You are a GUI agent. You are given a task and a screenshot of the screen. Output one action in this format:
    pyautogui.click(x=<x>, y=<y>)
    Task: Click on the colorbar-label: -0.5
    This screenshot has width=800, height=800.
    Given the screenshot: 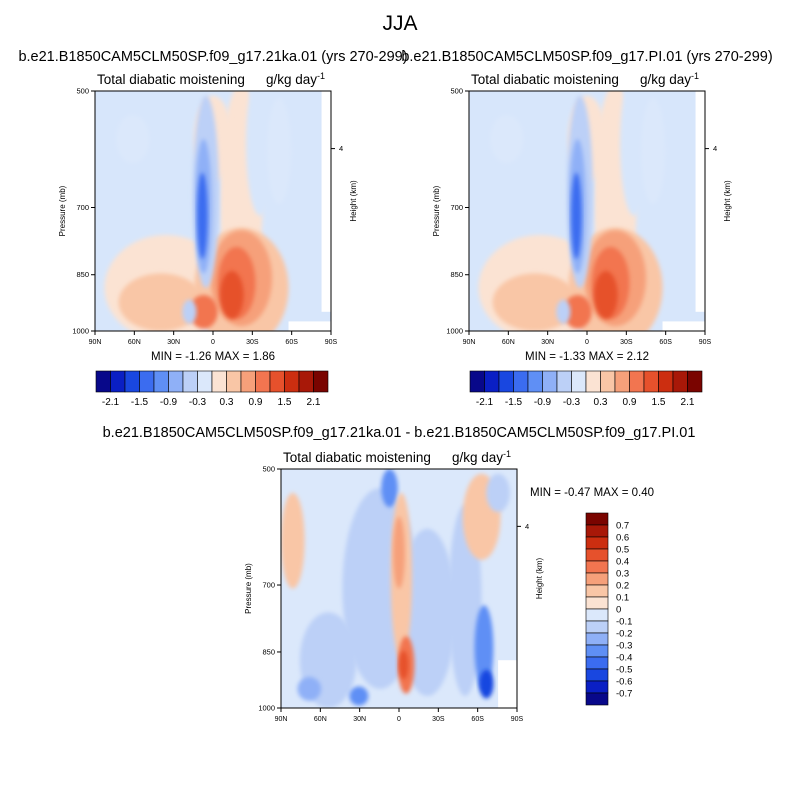 What is the action you would take?
    pyautogui.click(x=624, y=670)
    